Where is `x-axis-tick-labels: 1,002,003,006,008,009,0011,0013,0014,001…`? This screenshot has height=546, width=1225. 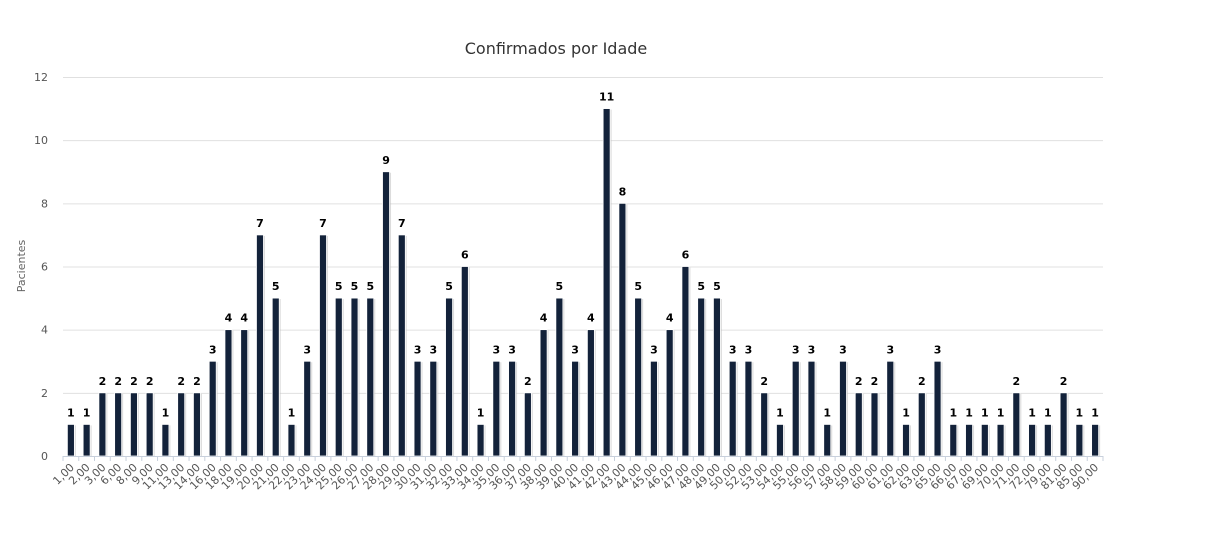
x-axis-tick-labels: 1,002,003,006,008,009,0011,0013,0014,001… is located at coordinates (575, 476).